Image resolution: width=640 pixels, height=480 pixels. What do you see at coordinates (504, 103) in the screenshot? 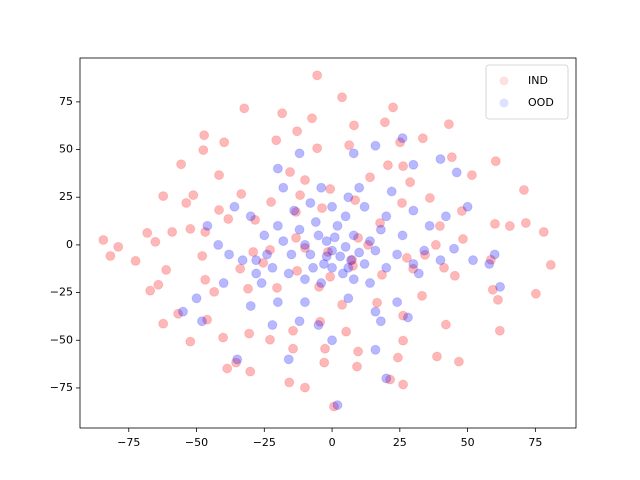
I see `legend-marker` at bounding box center [504, 103].